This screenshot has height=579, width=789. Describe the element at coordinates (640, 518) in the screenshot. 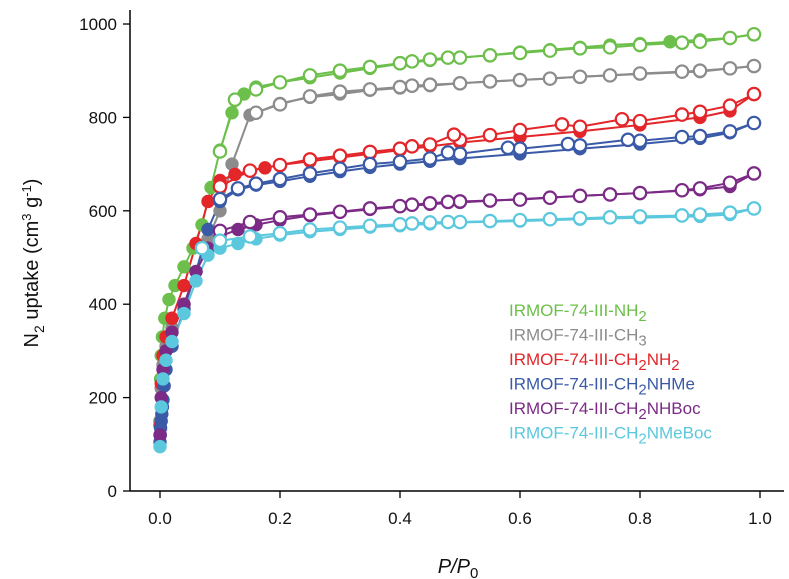

I see `x-tick-label: 0.8` at that location.